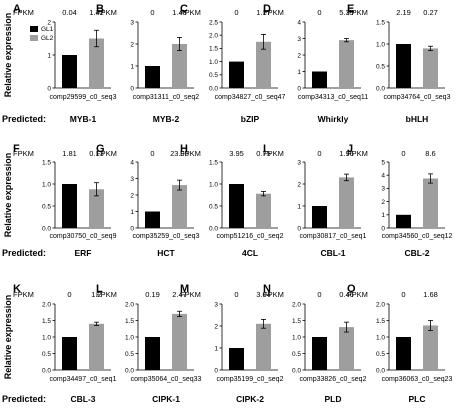 This screenshot has height=414, width=474. What do you see at coordinates (132, 88) in the screenshot?
I see `panel-b-y-tick-label: 0` at bounding box center [132, 88].